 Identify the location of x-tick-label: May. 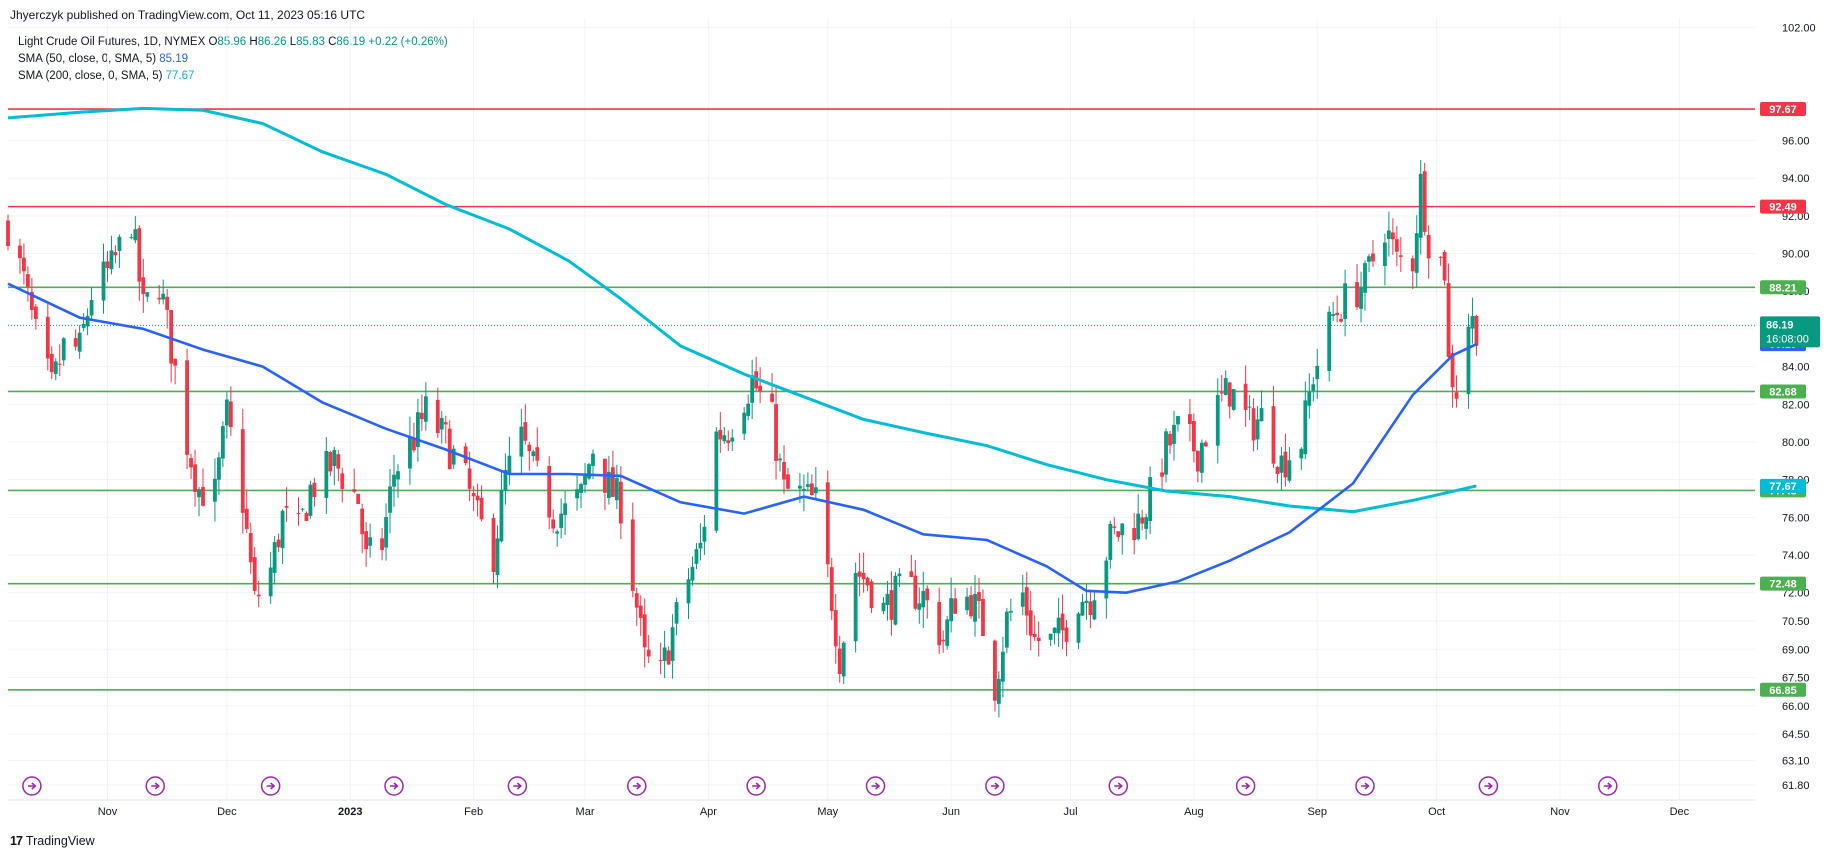
(827, 812).